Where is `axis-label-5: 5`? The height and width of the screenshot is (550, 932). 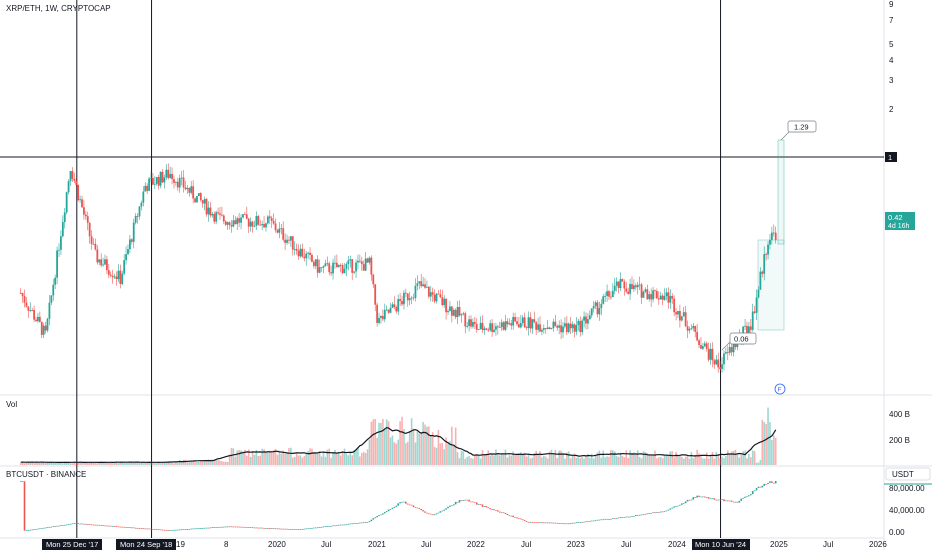 axis-label-5: 5 is located at coordinates (891, 44).